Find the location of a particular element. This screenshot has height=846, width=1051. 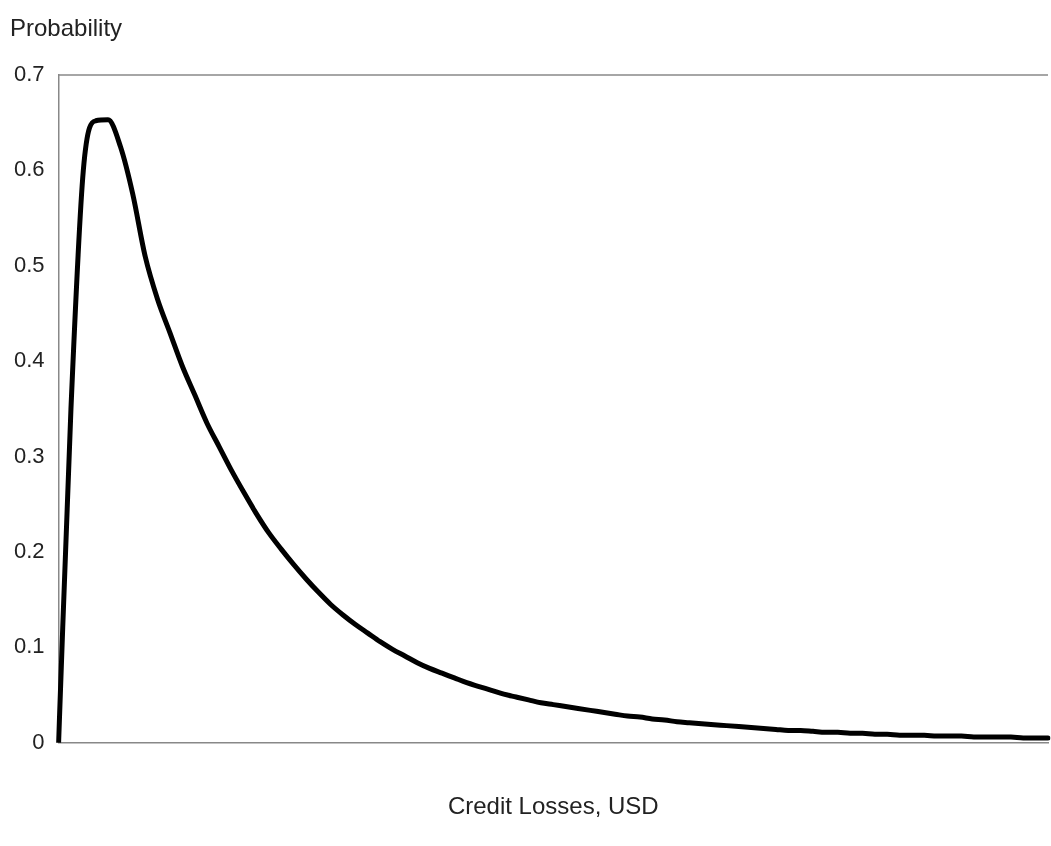

y-tick-label: 0.6 is located at coordinates (29, 169).